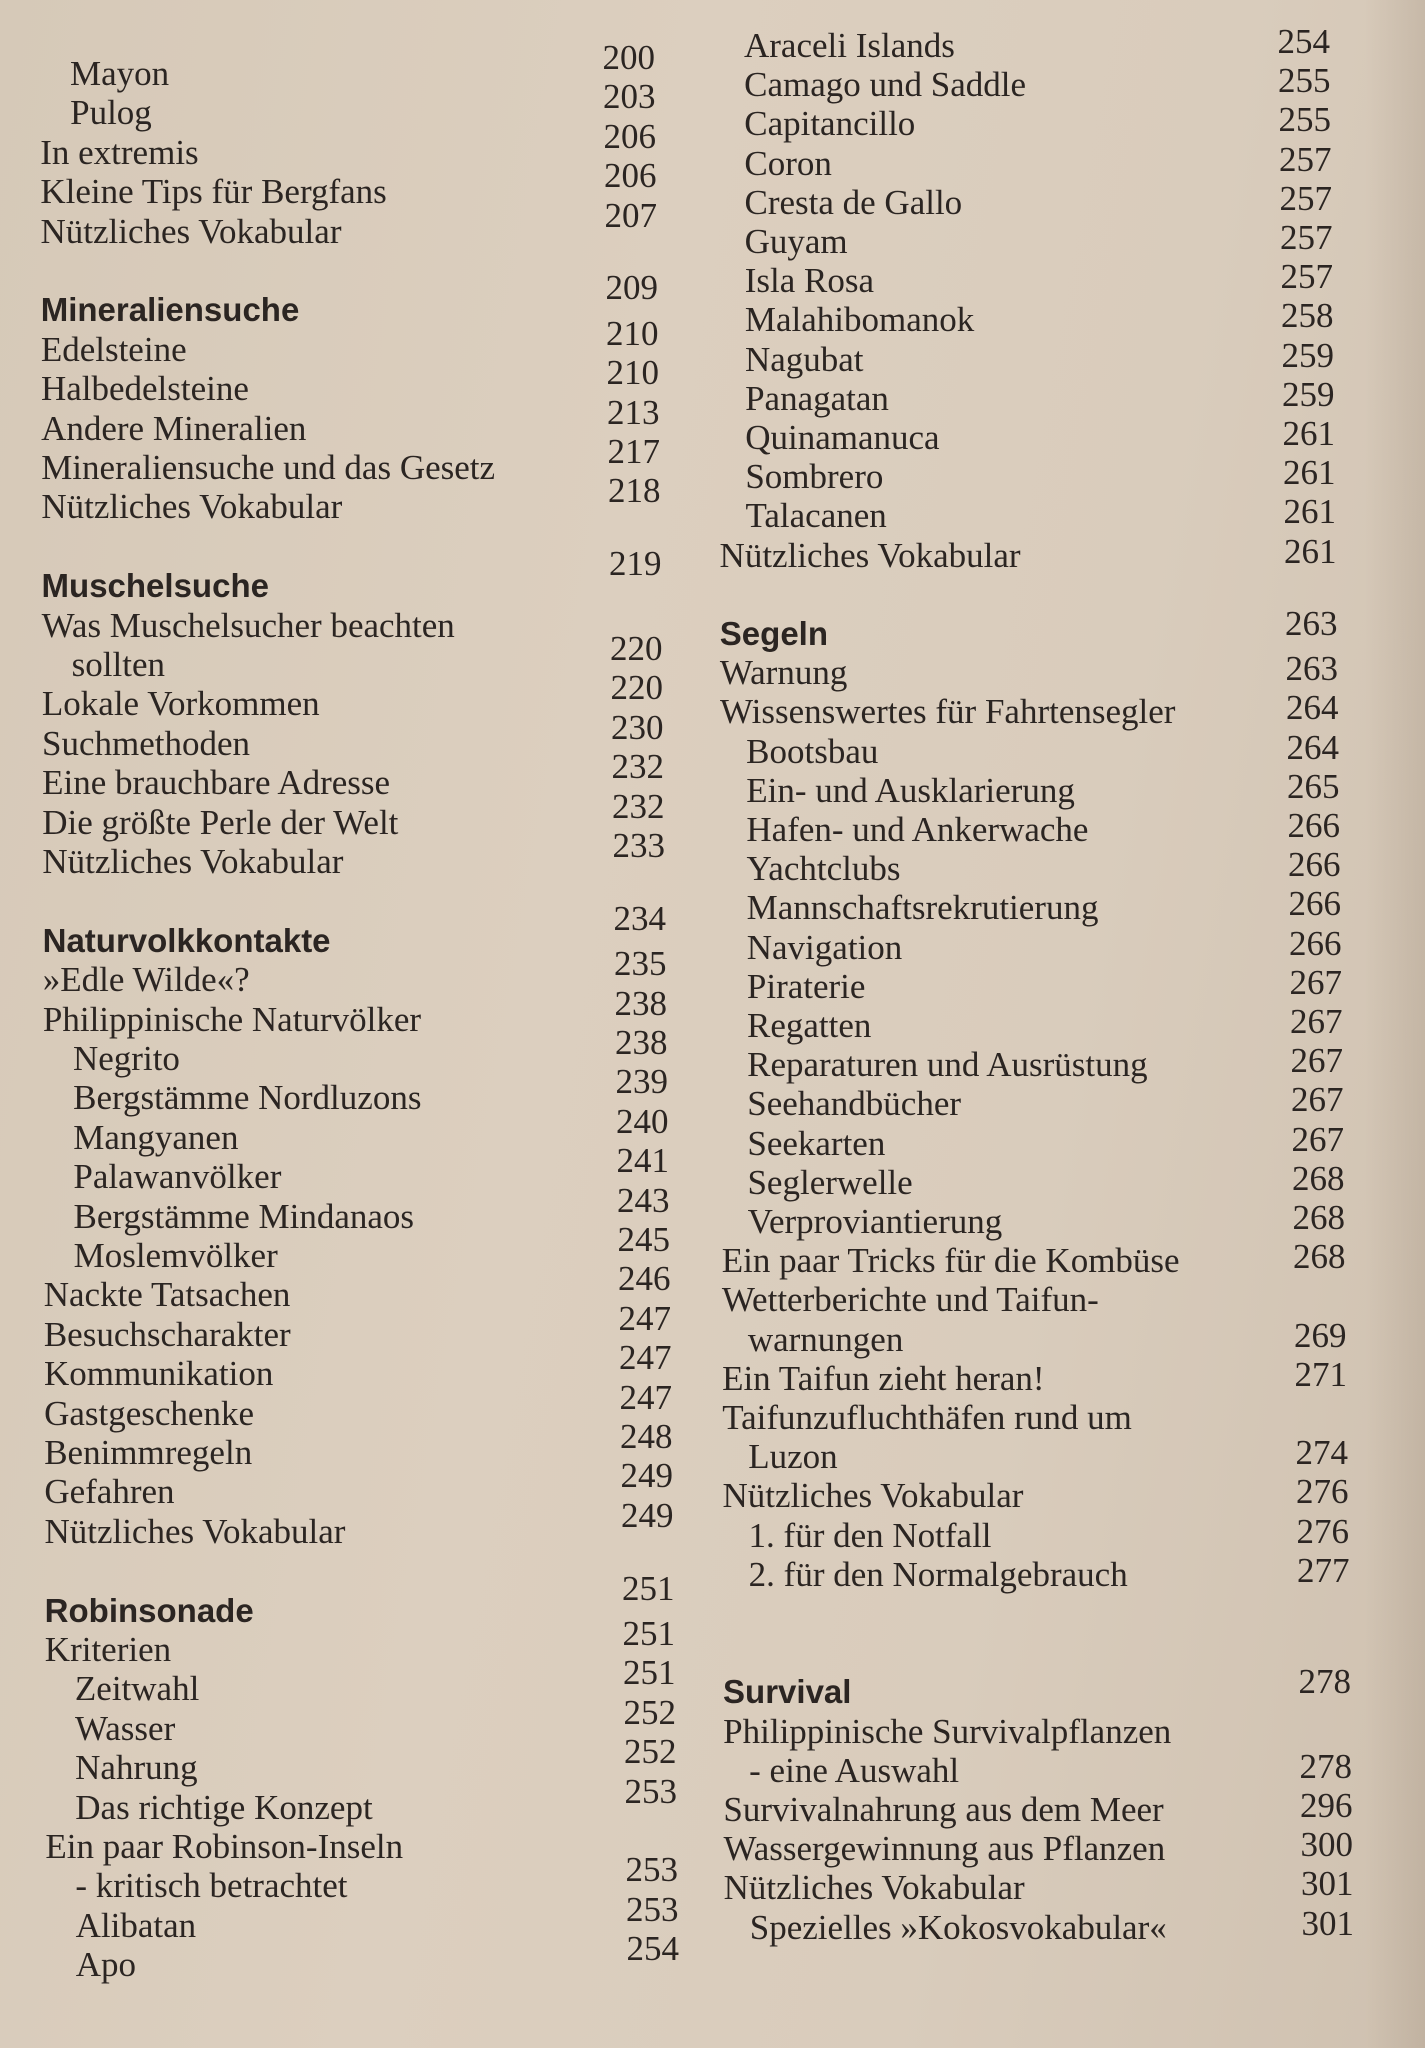 This screenshot has width=1425, height=2048. What do you see at coordinates (787, 1692) in the screenshot?
I see `toc-entry-title: Survival` at bounding box center [787, 1692].